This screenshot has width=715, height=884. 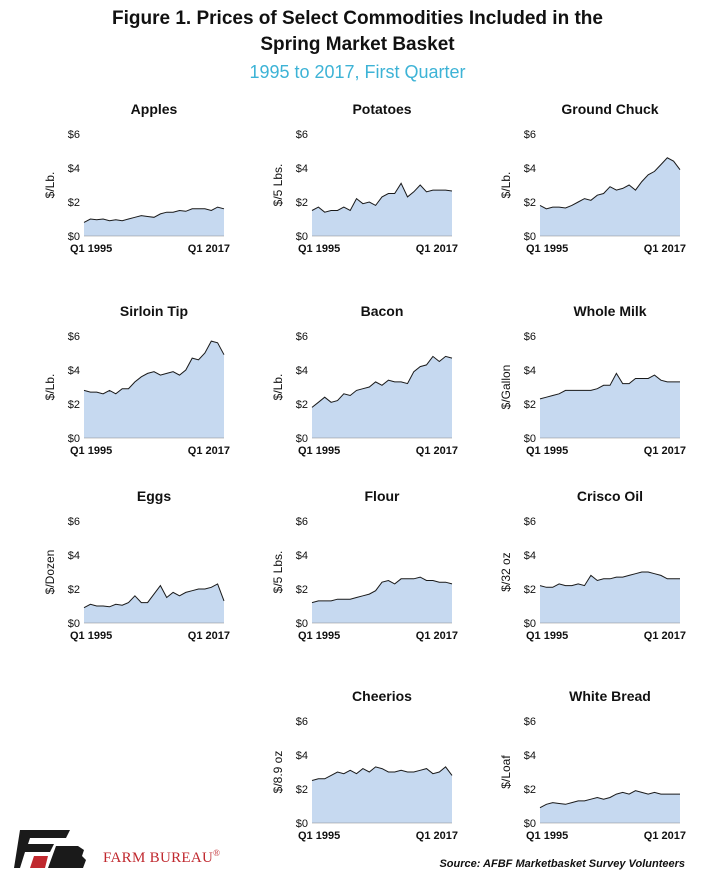 I want to click on chart-title: Bacon, so click(x=382, y=311).